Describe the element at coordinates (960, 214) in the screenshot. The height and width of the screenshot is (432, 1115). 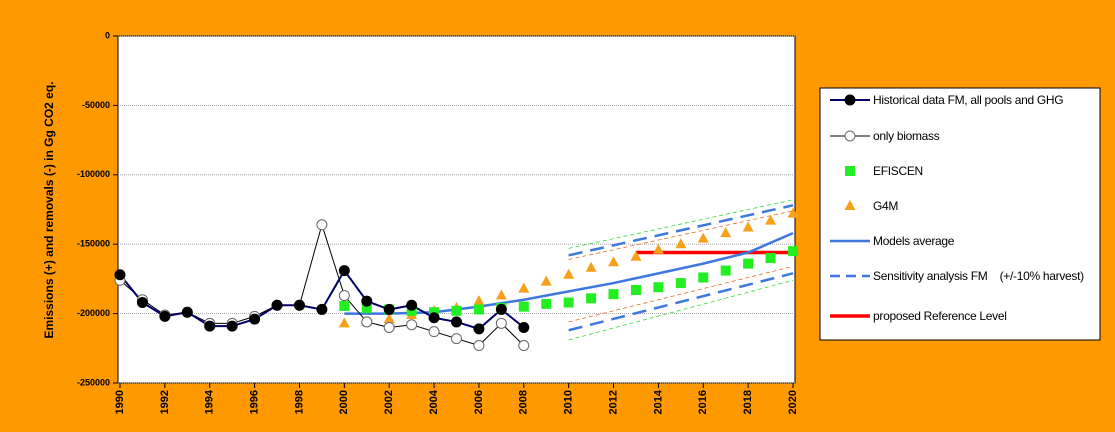
I see `legend-box` at that location.